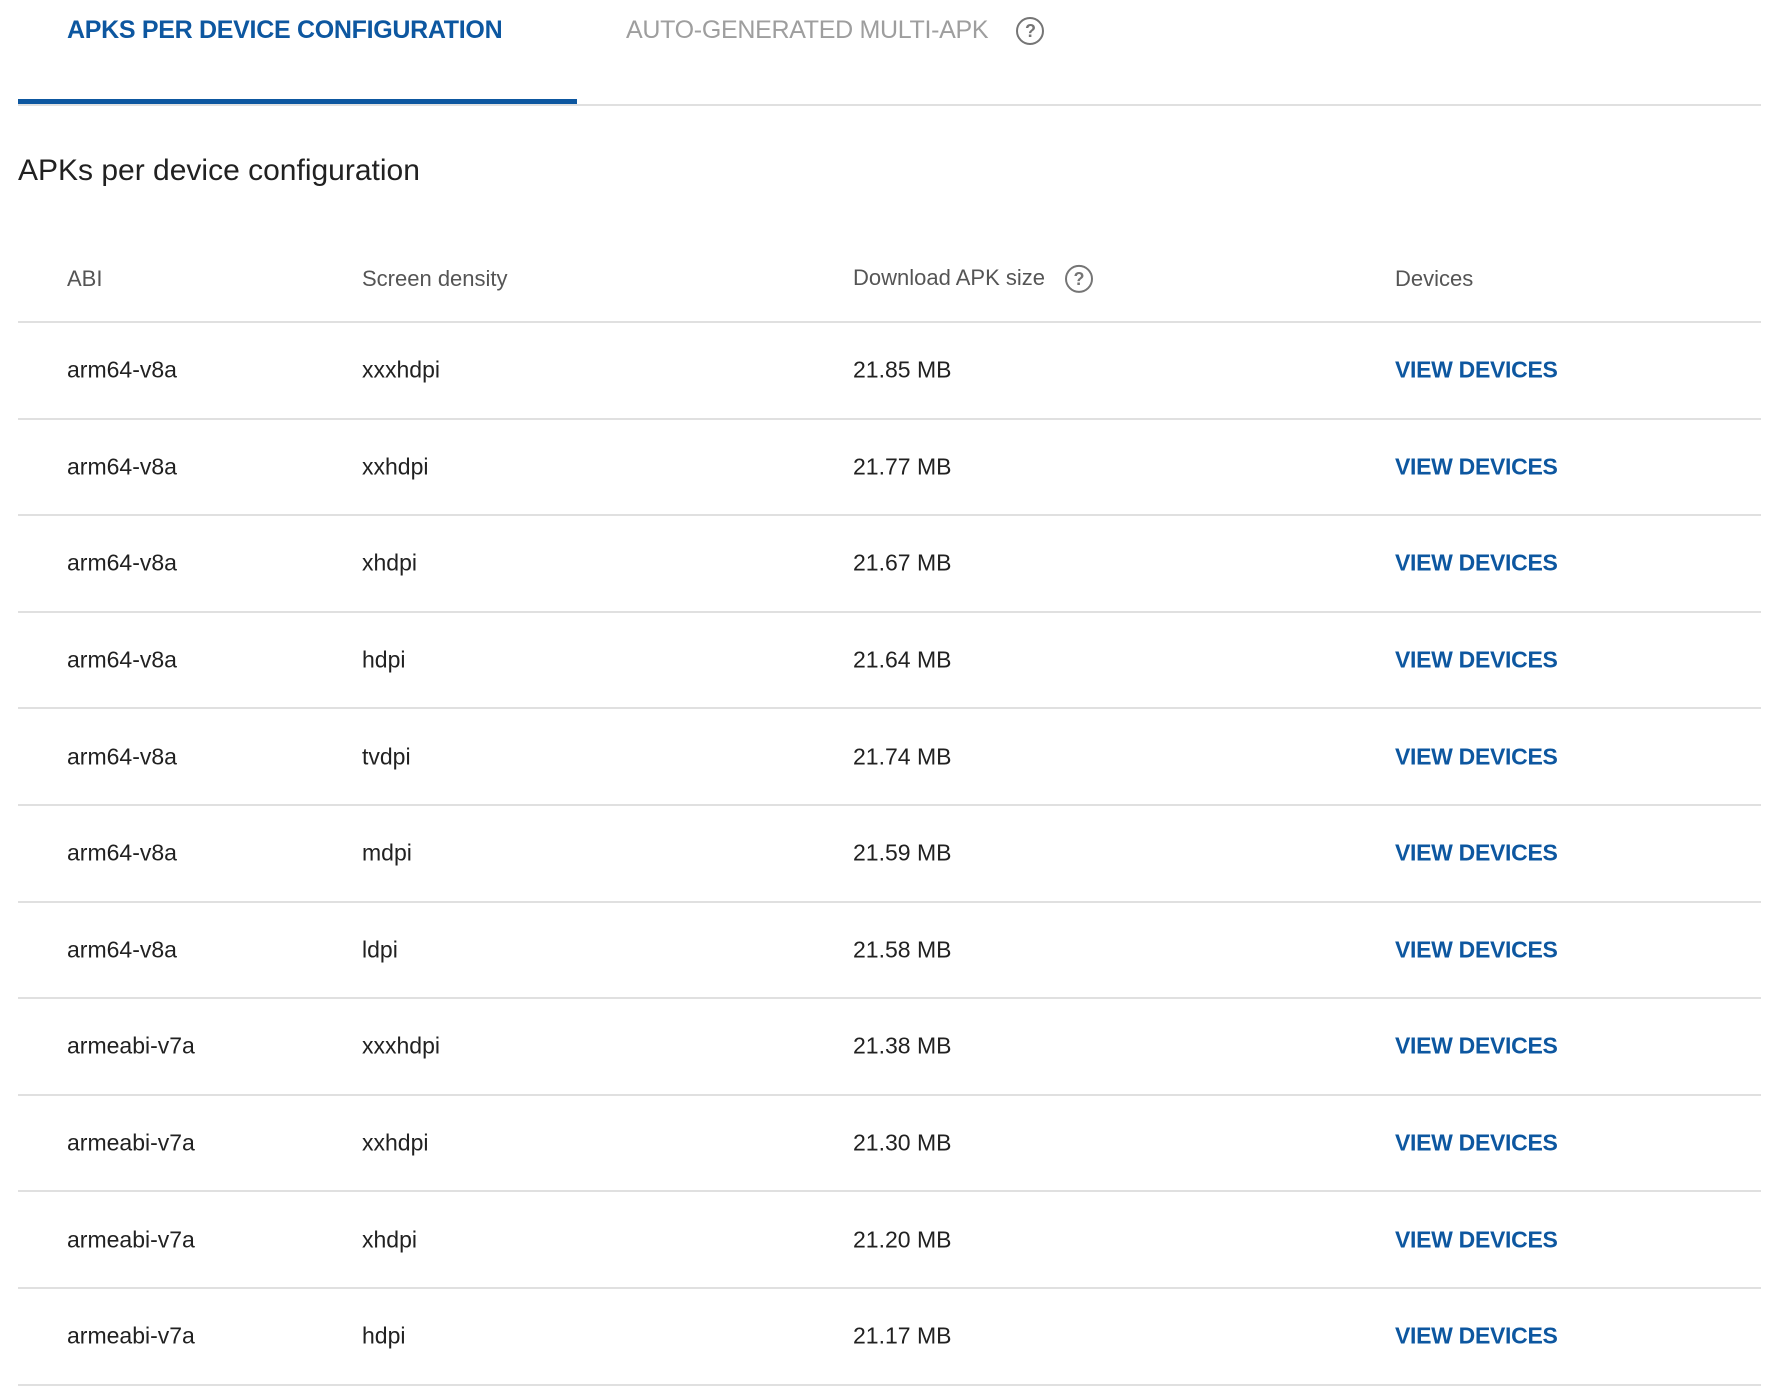 This screenshot has width=1772, height=1386. Describe the element at coordinates (1434, 278) in the screenshot. I see `column-header-devices: Devices` at that location.